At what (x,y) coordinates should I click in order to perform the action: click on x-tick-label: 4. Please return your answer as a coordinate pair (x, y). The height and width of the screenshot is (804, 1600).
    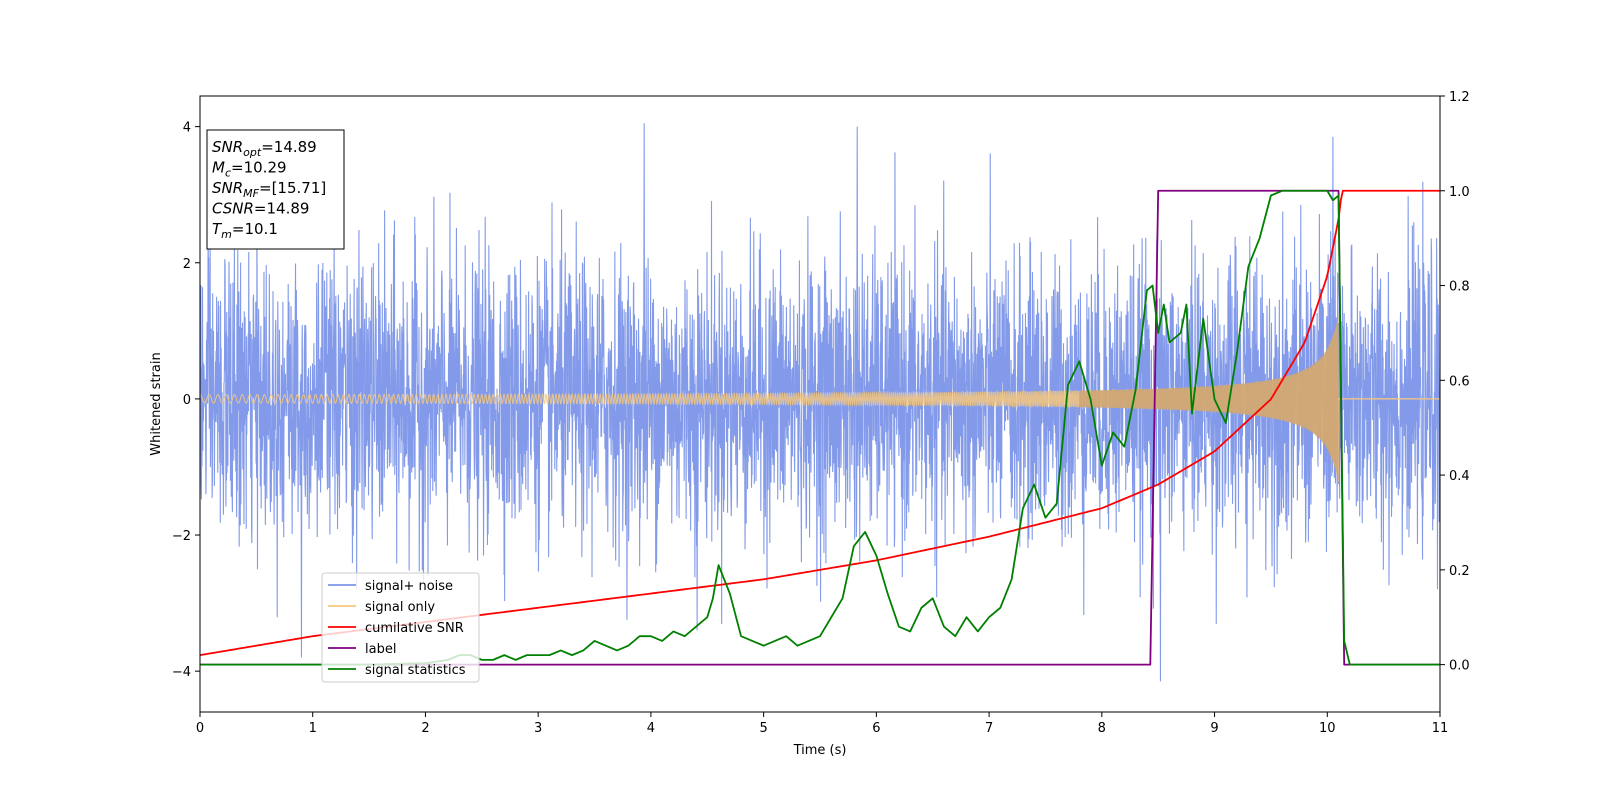
    Looking at the image, I should click on (651, 728).